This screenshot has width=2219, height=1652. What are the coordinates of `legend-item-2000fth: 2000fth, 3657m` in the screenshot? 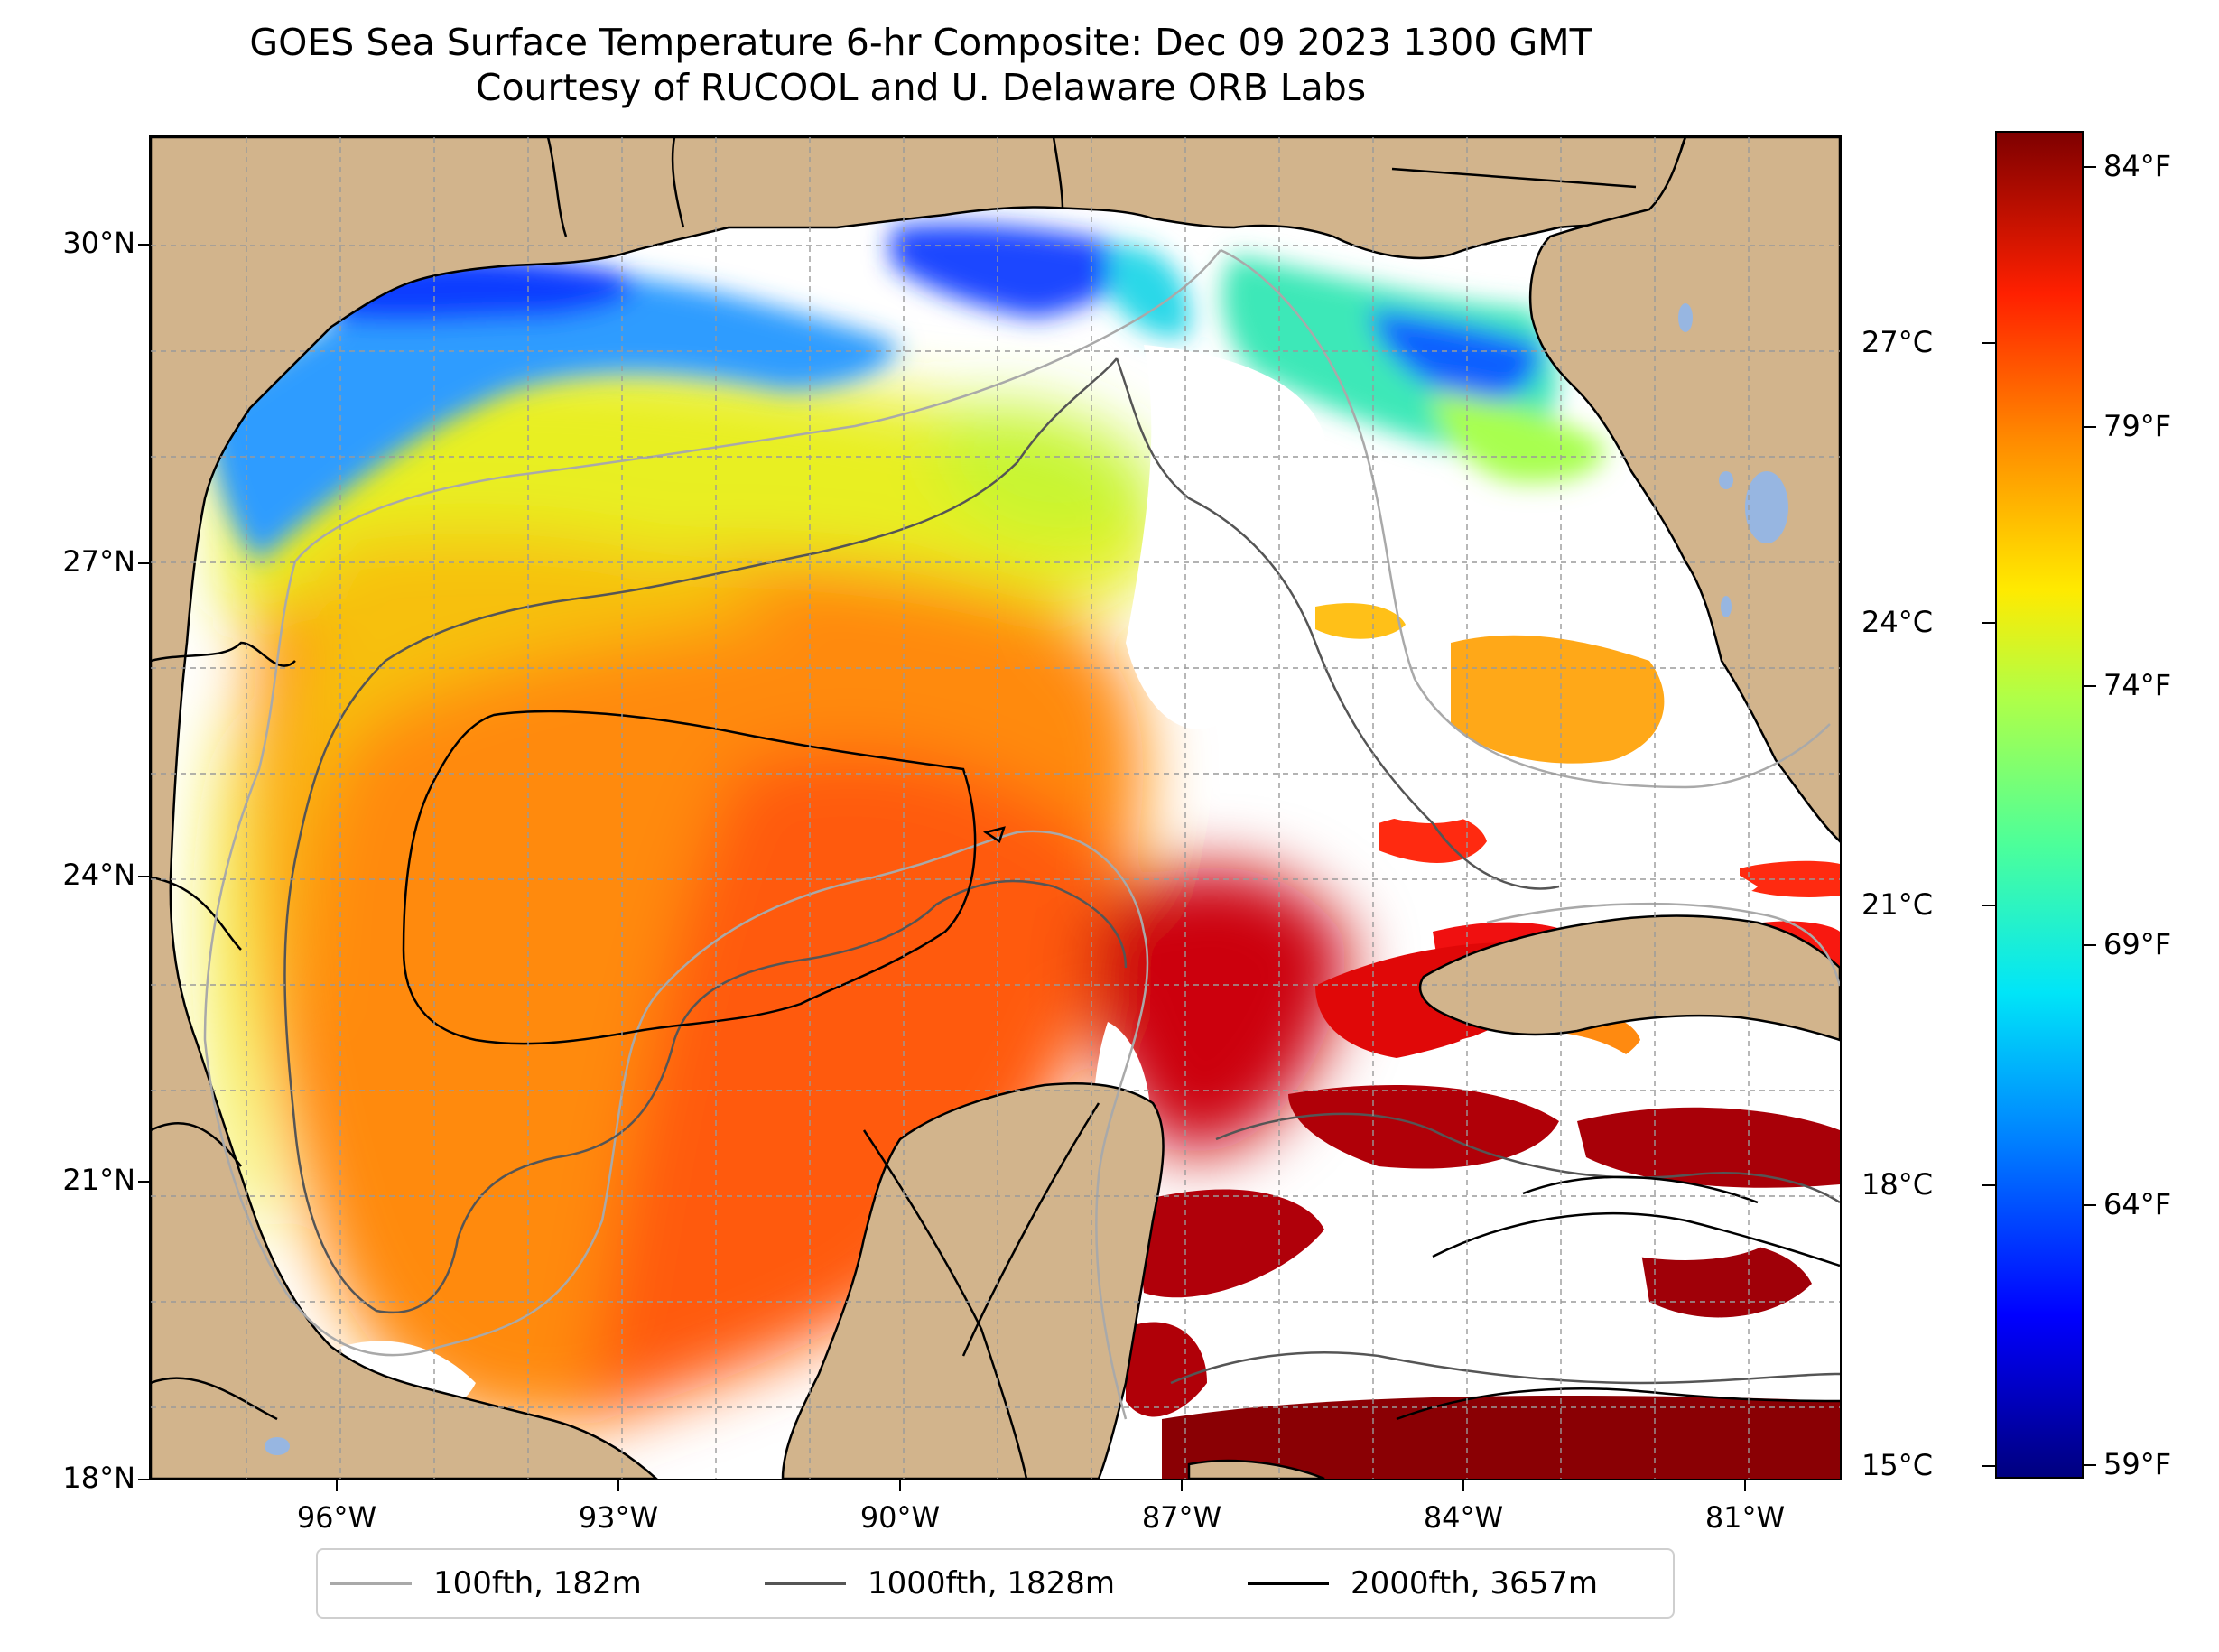 It's located at (1423, 1583).